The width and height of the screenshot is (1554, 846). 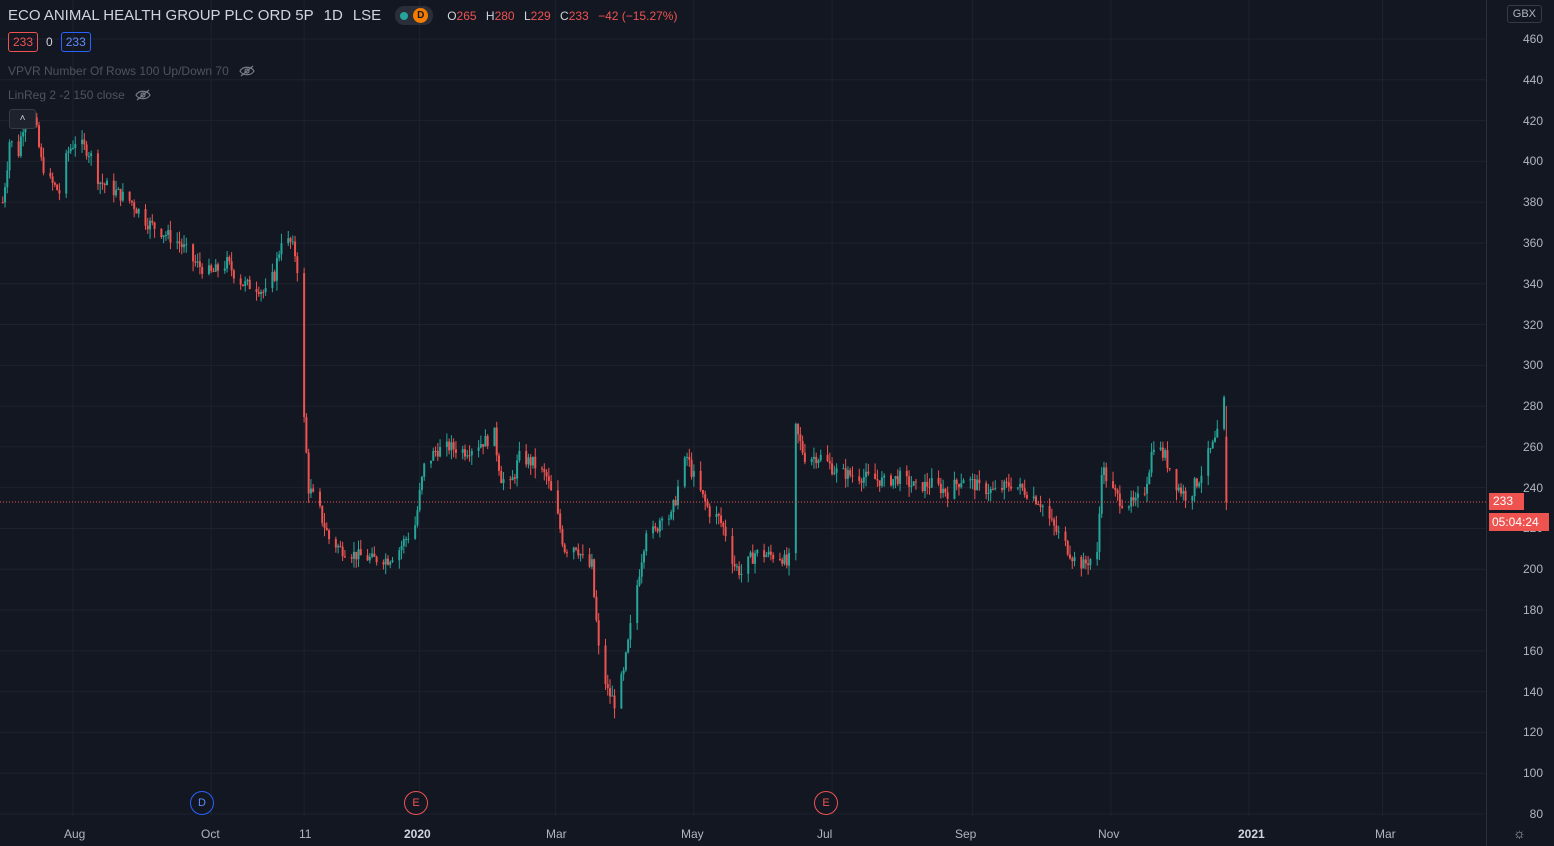 I want to click on interval-label: 1D, so click(x=333, y=15).